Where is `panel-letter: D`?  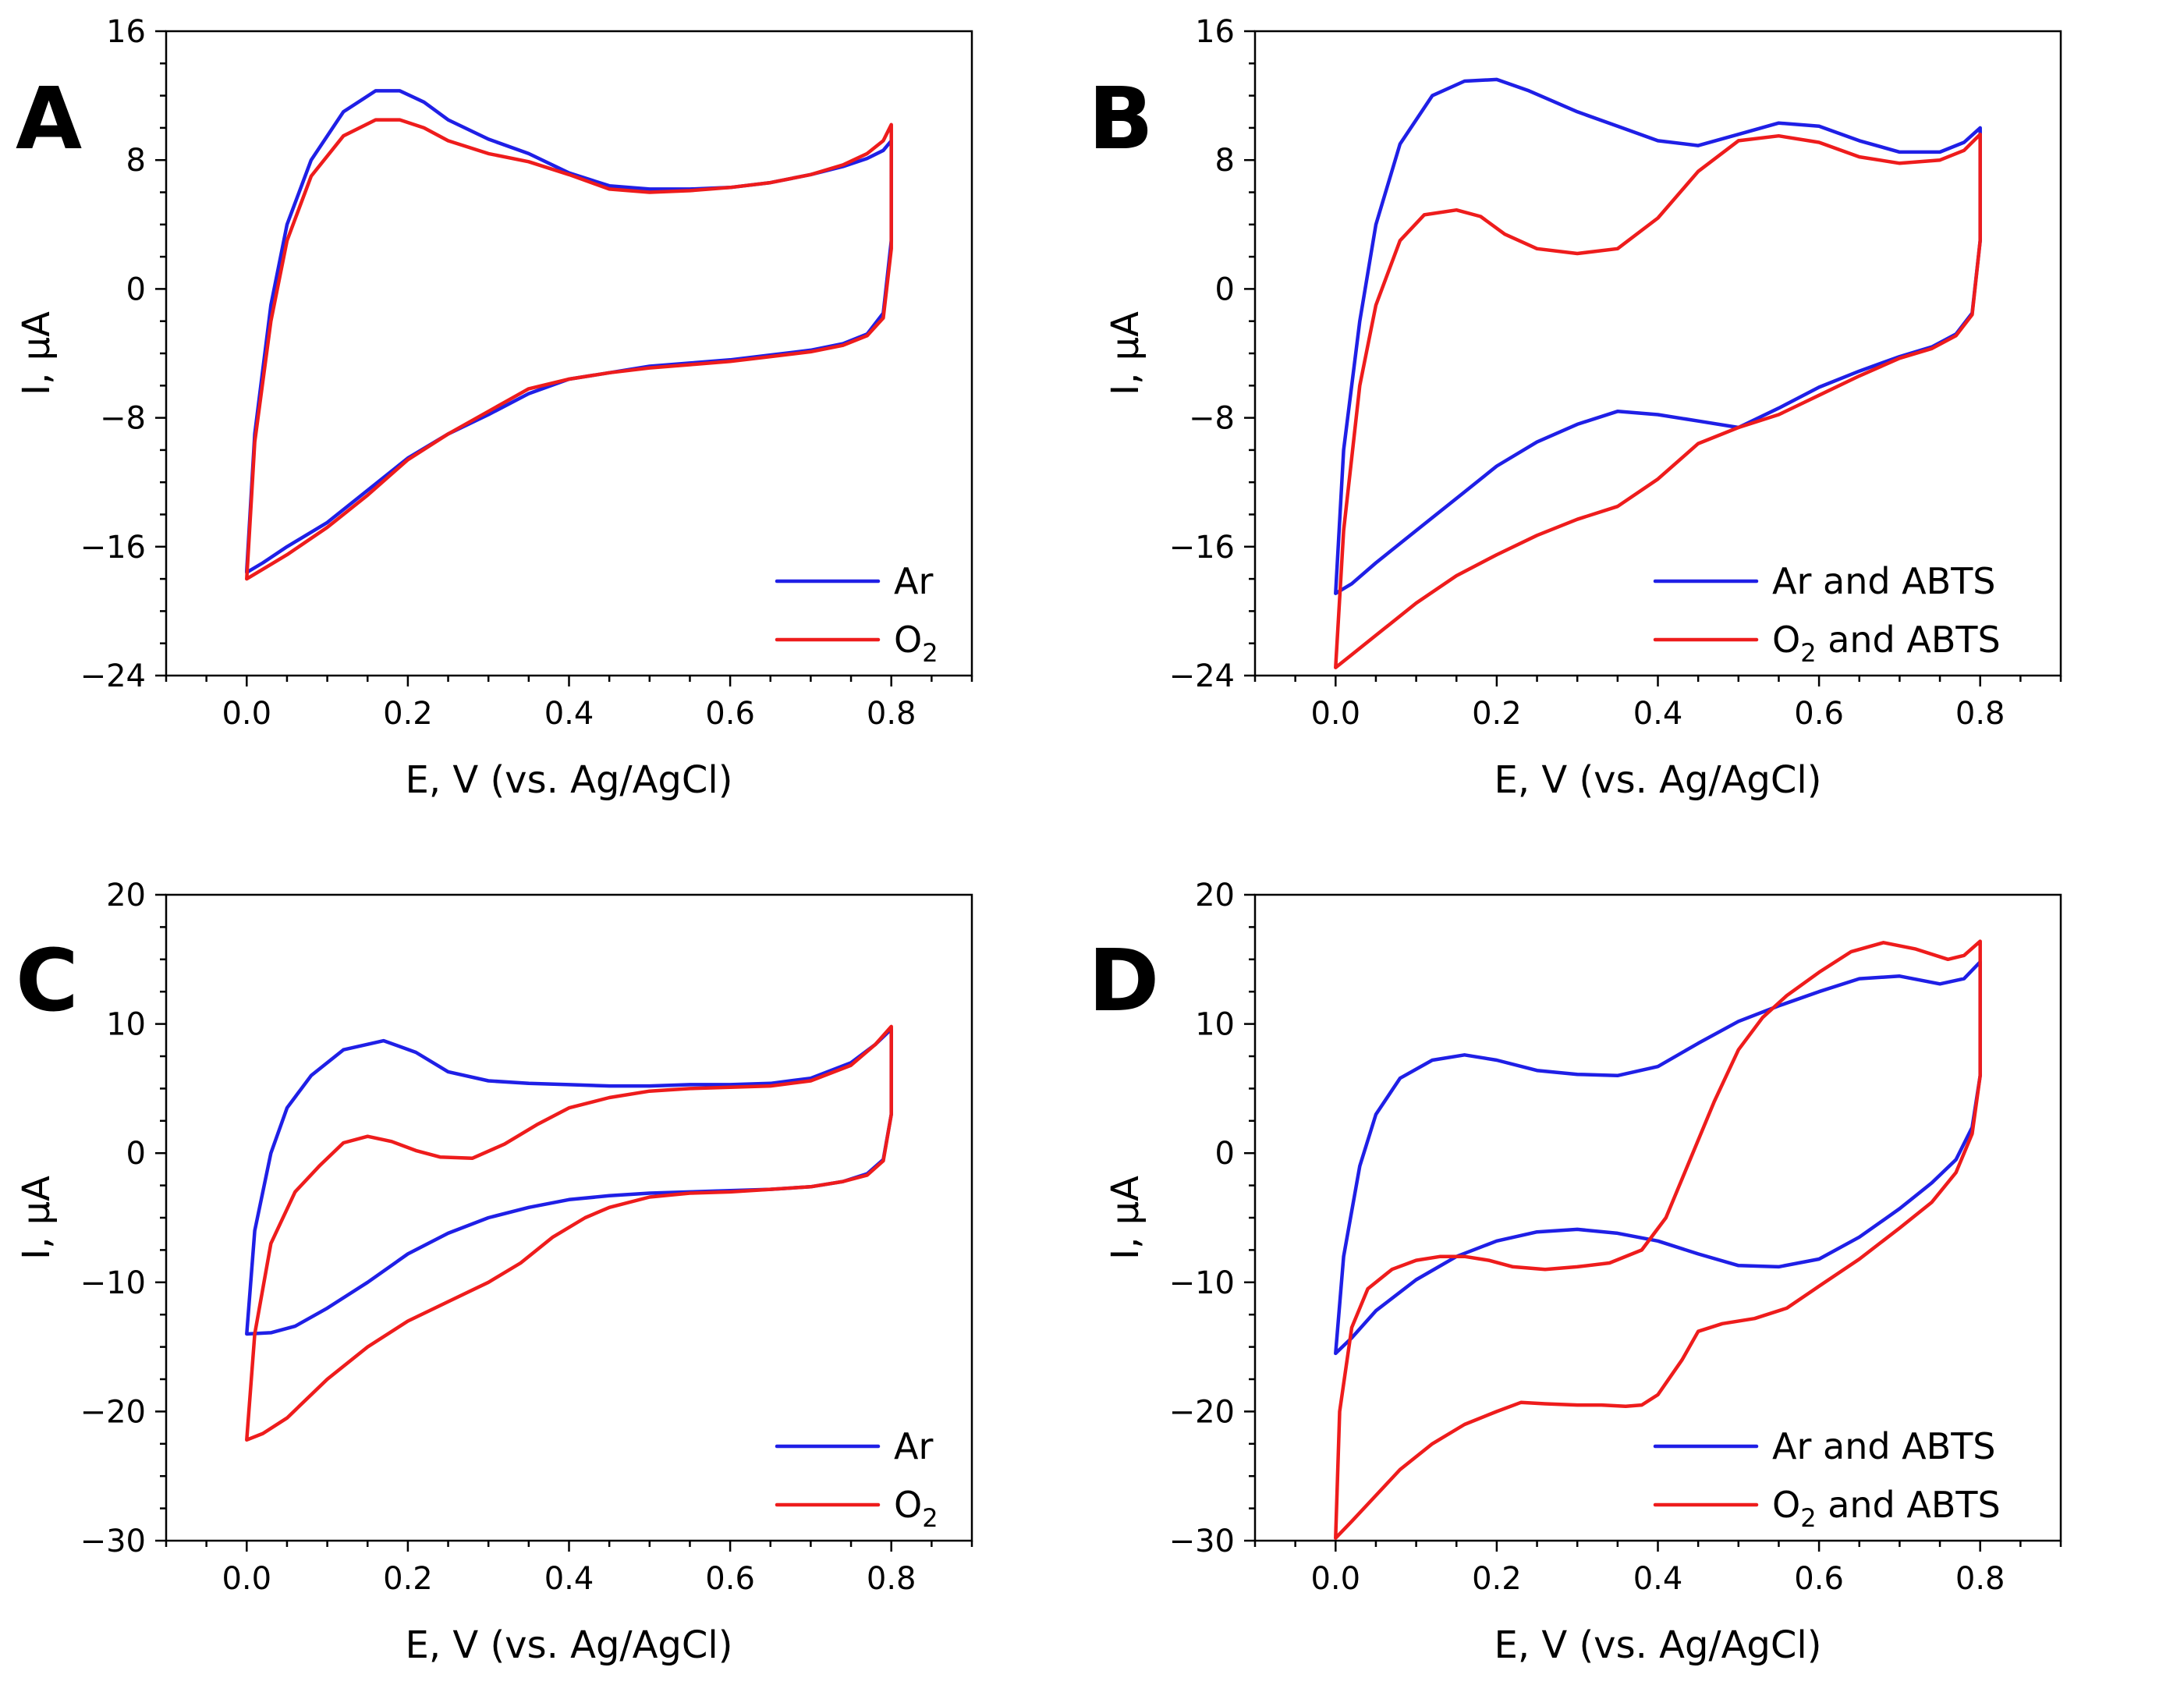
panel-letter: D is located at coordinates (1123, 981).